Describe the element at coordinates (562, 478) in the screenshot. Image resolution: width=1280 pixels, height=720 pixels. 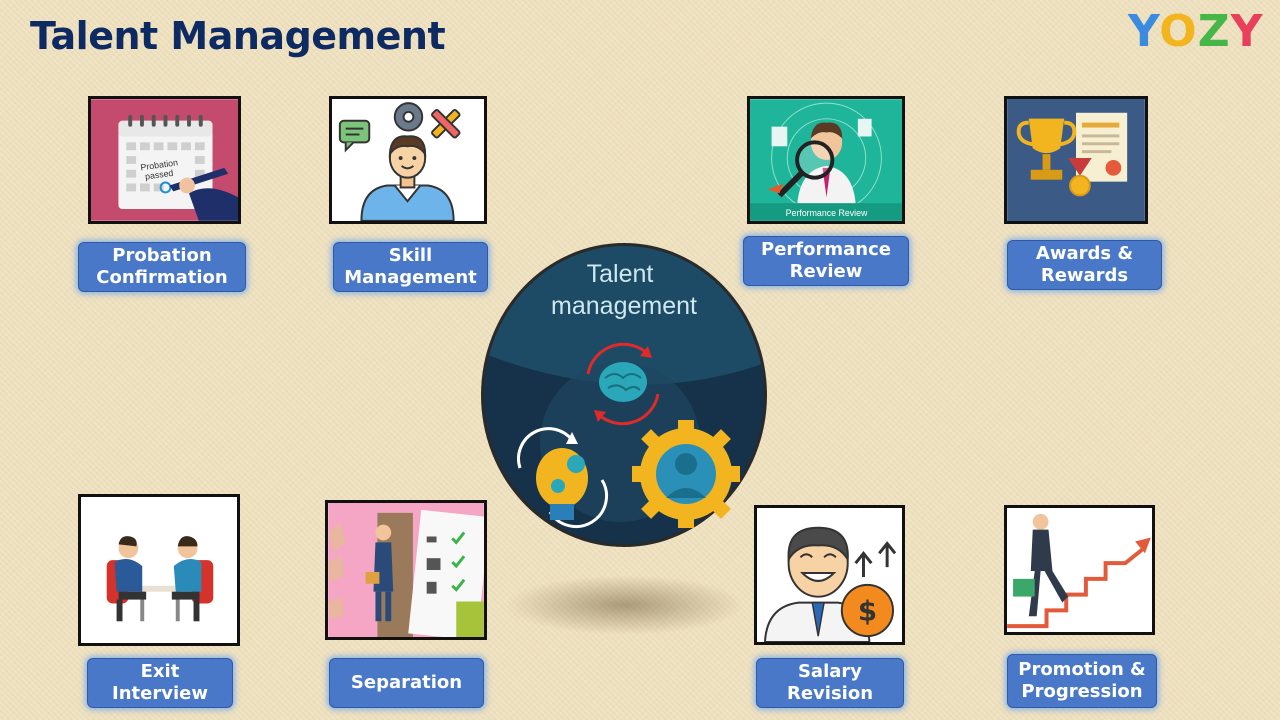
I see `bulb-gears-icon` at that location.